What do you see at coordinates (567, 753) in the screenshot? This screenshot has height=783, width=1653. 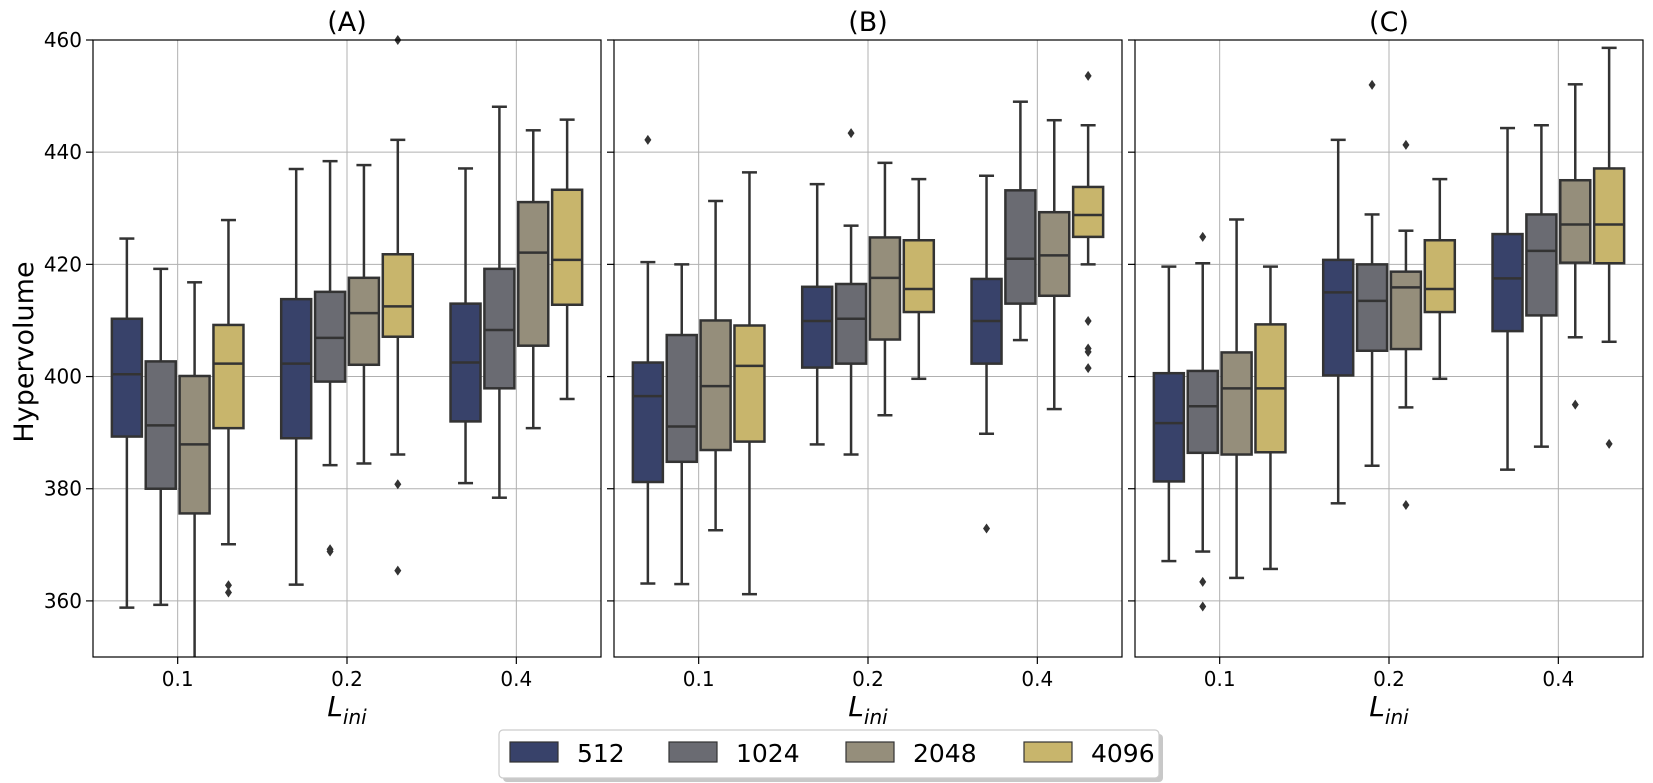 I see `legend-entry-512: 512` at bounding box center [567, 753].